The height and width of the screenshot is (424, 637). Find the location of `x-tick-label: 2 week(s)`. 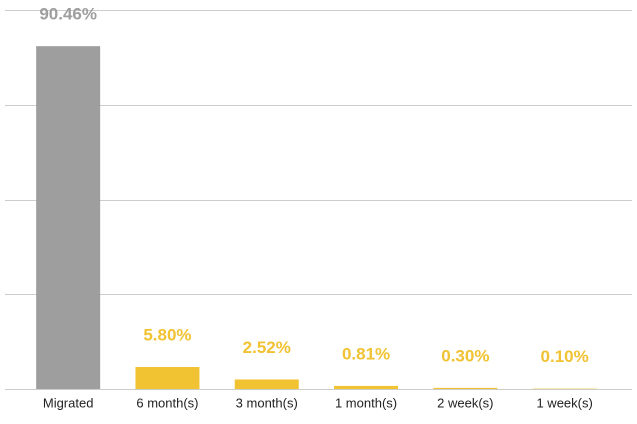

x-tick-label: 2 week(s) is located at coordinates (465, 402).